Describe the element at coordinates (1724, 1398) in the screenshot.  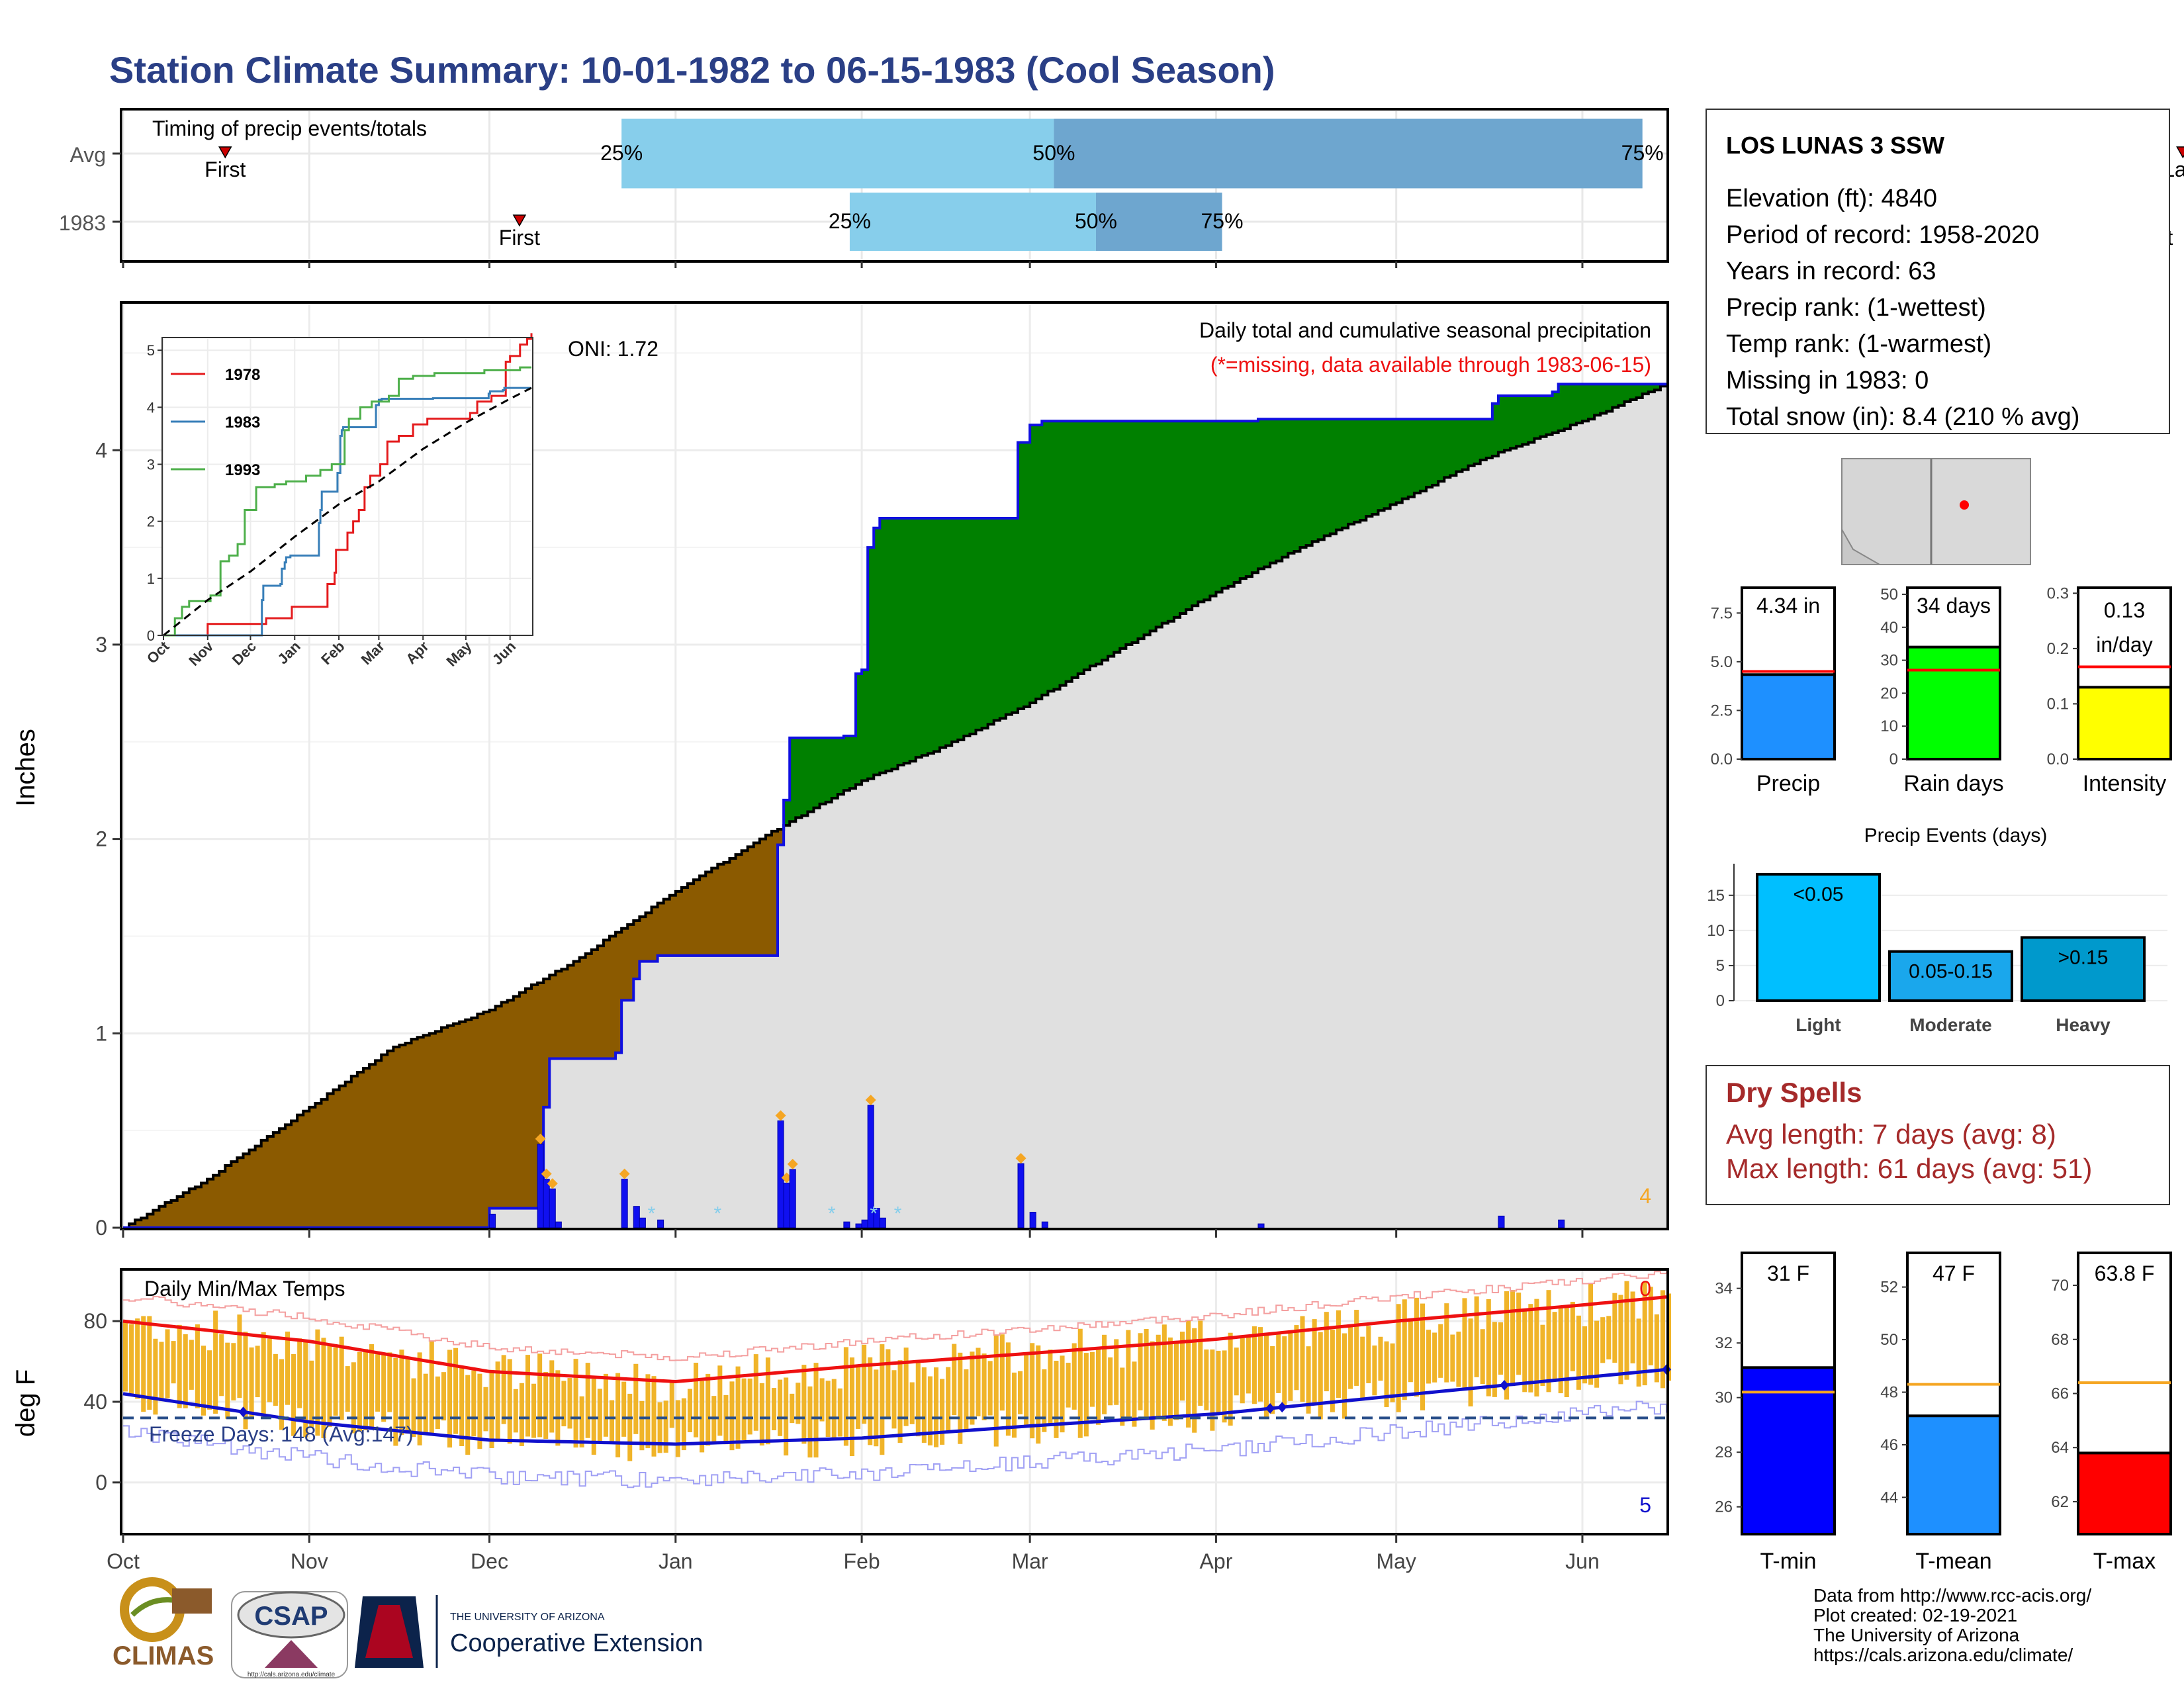
I see `temp-gauge-tick-label: 30` at that location.